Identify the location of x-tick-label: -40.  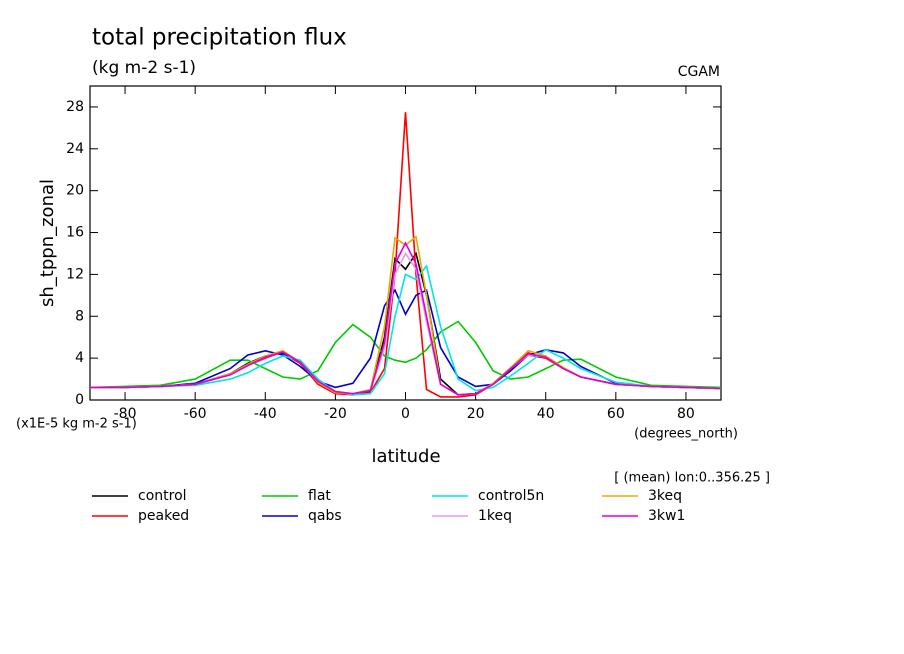
(265, 414).